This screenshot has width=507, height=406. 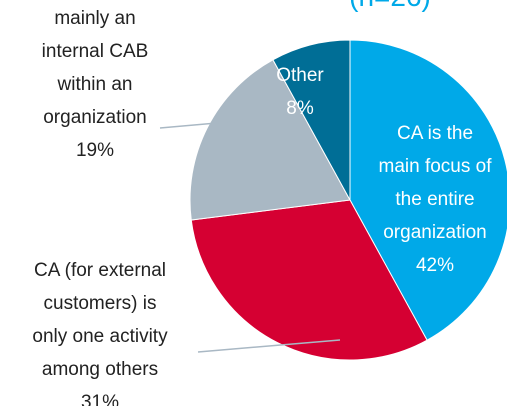 What do you see at coordinates (390, 6) in the screenshot?
I see `chart-title: (n=26)` at bounding box center [390, 6].